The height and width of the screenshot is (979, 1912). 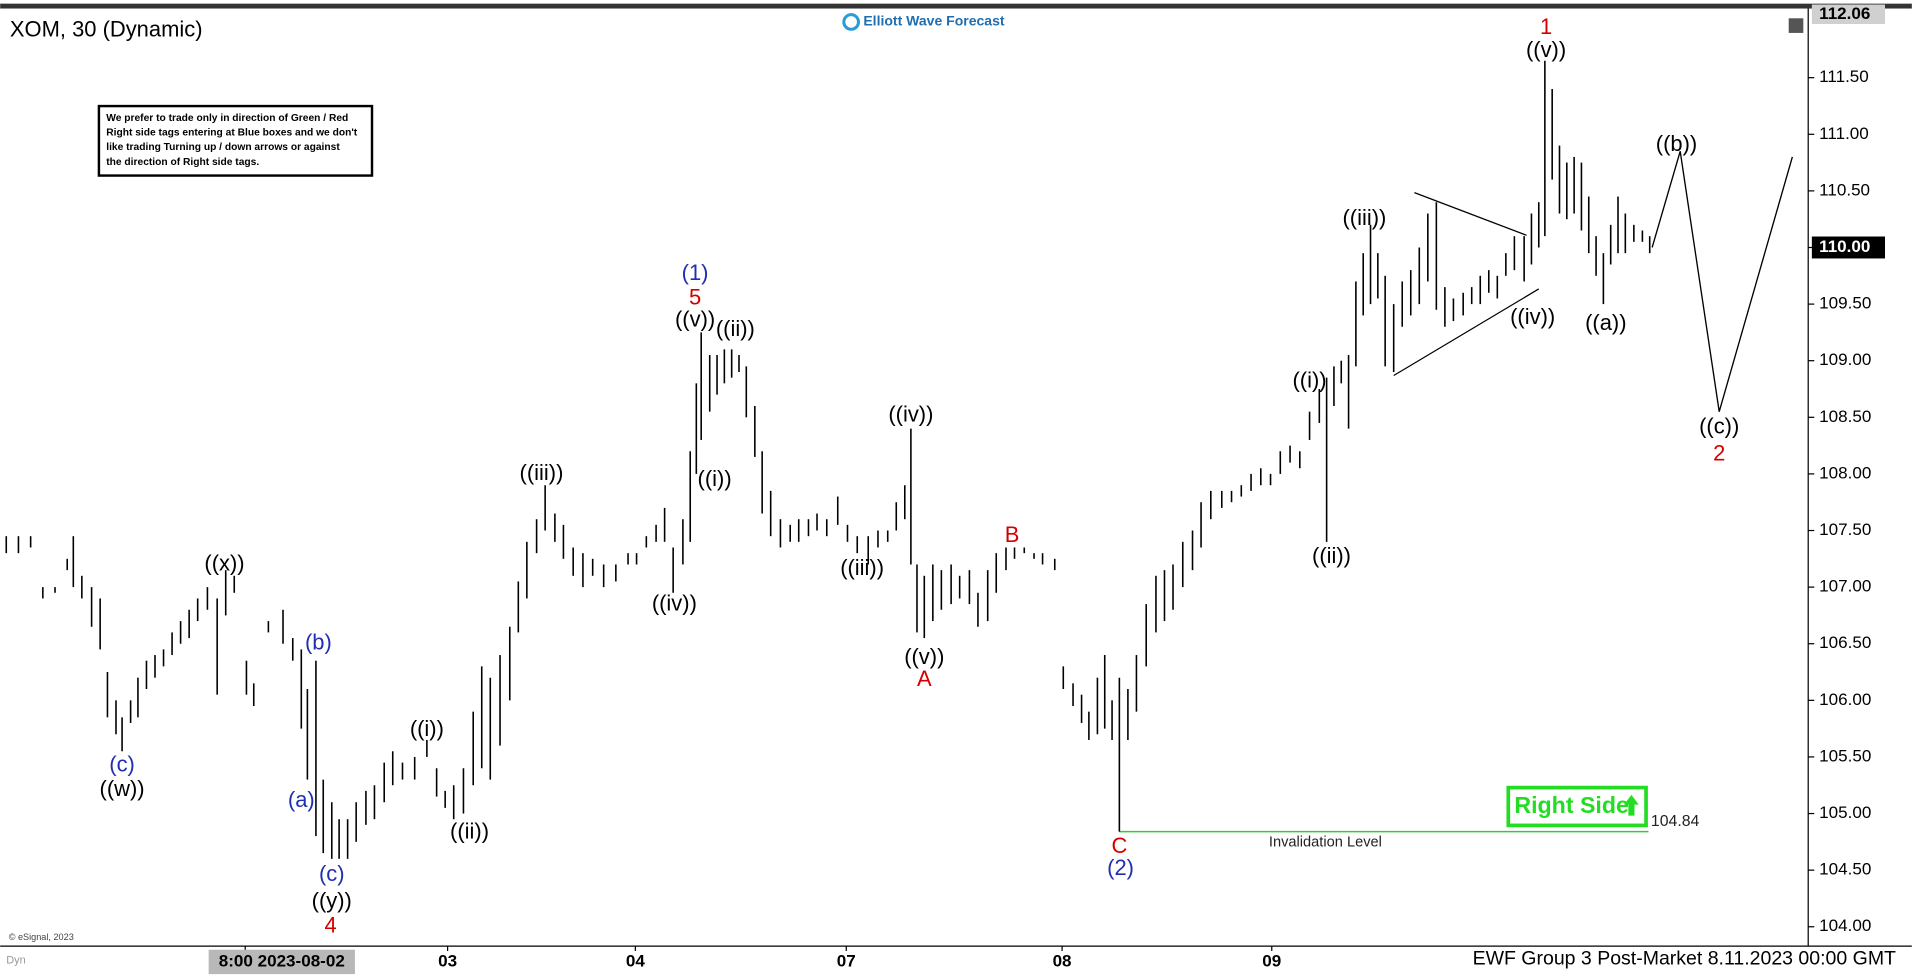 I want to click on corner-label: Dyn, so click(x=16, y=961).